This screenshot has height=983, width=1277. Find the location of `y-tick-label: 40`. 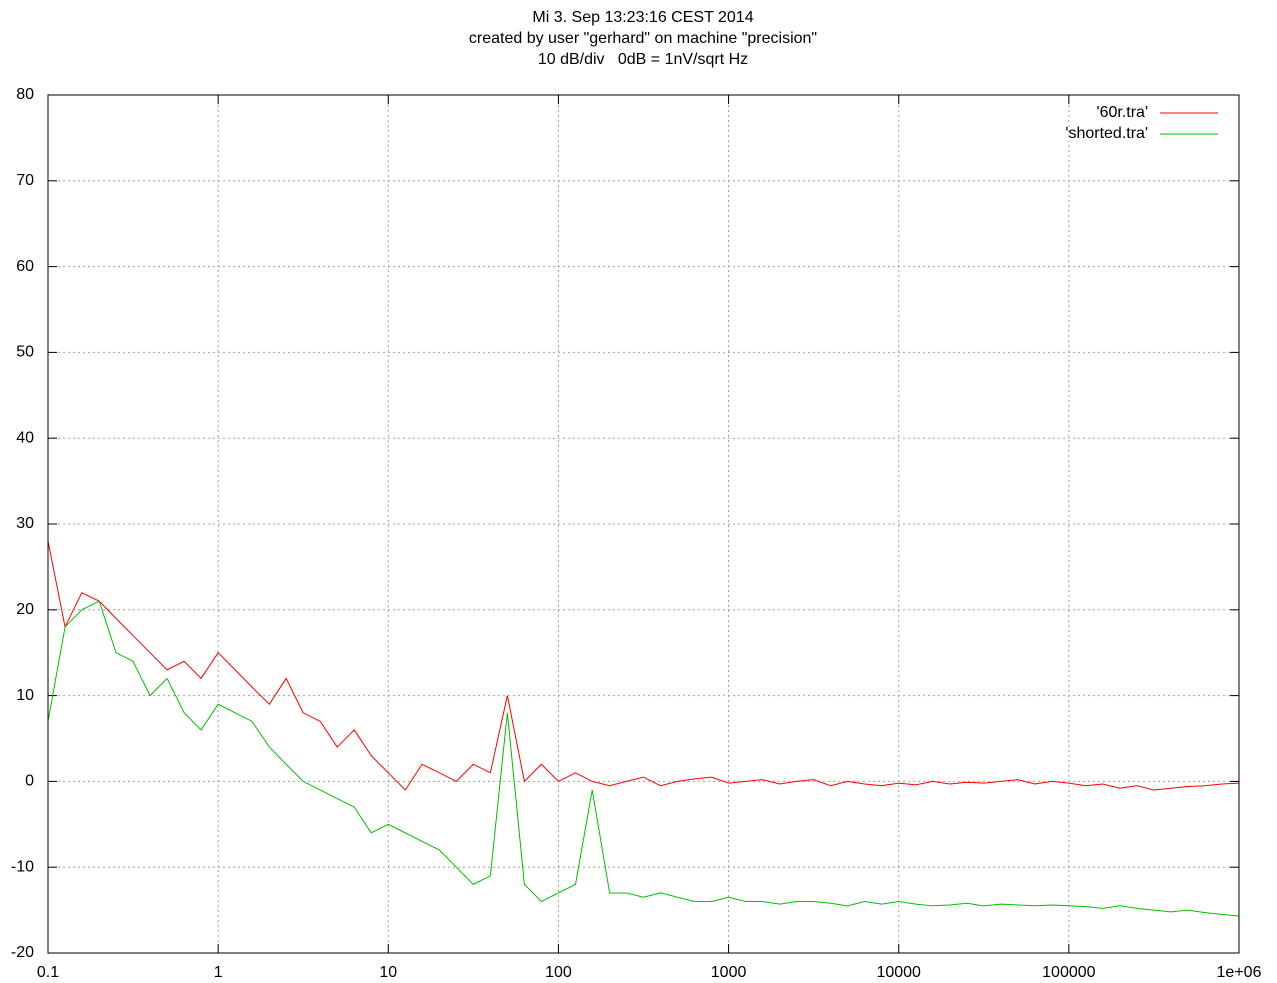

y-tick-label: 40 is located at coordinates (25, 437).